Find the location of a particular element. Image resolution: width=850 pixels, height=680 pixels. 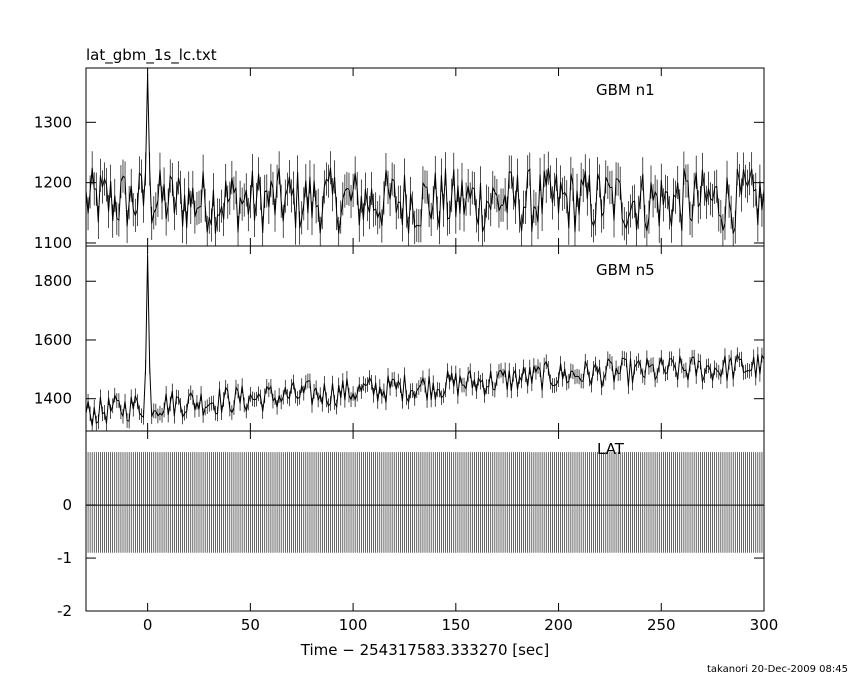

x-tick-label: 0 is located at coordinates (148, 625).